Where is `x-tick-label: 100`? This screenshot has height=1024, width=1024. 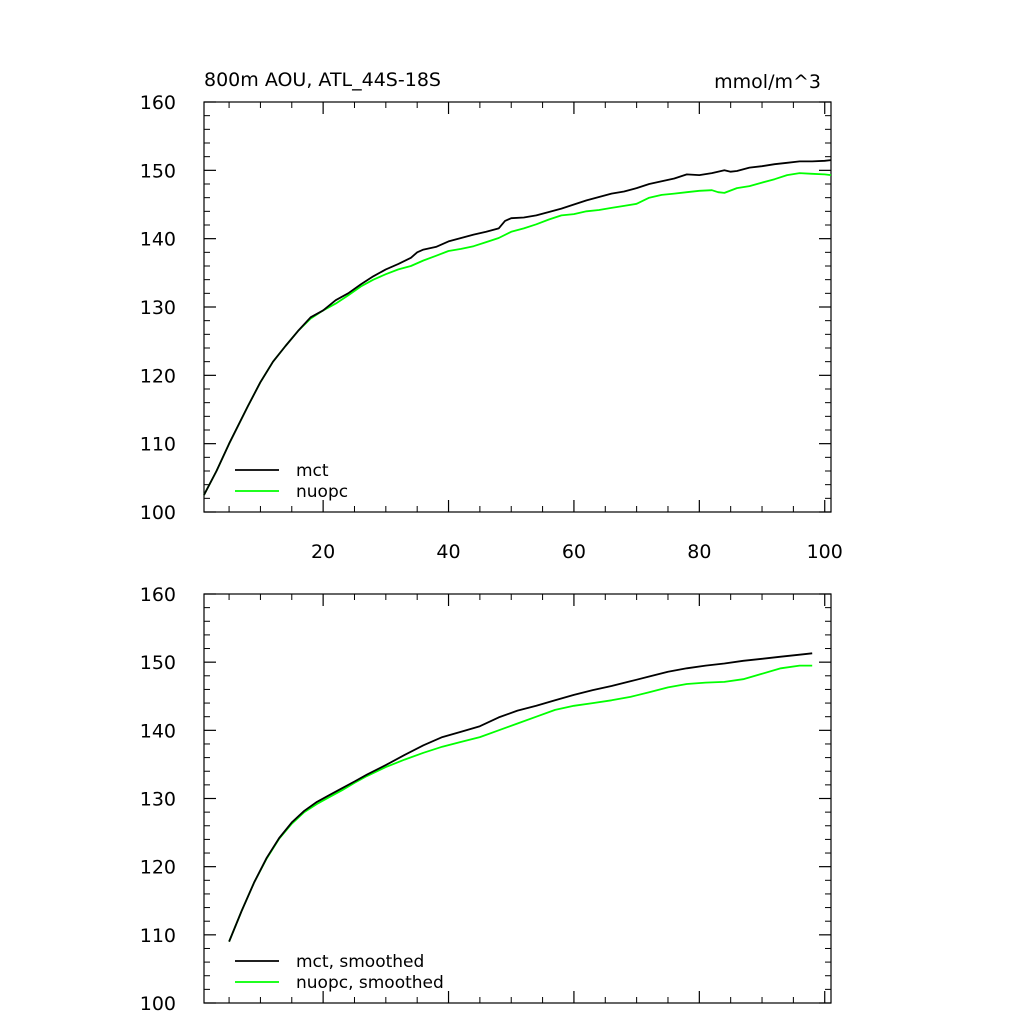 x-tick-label: 100 is located at coordinates (825, 552).